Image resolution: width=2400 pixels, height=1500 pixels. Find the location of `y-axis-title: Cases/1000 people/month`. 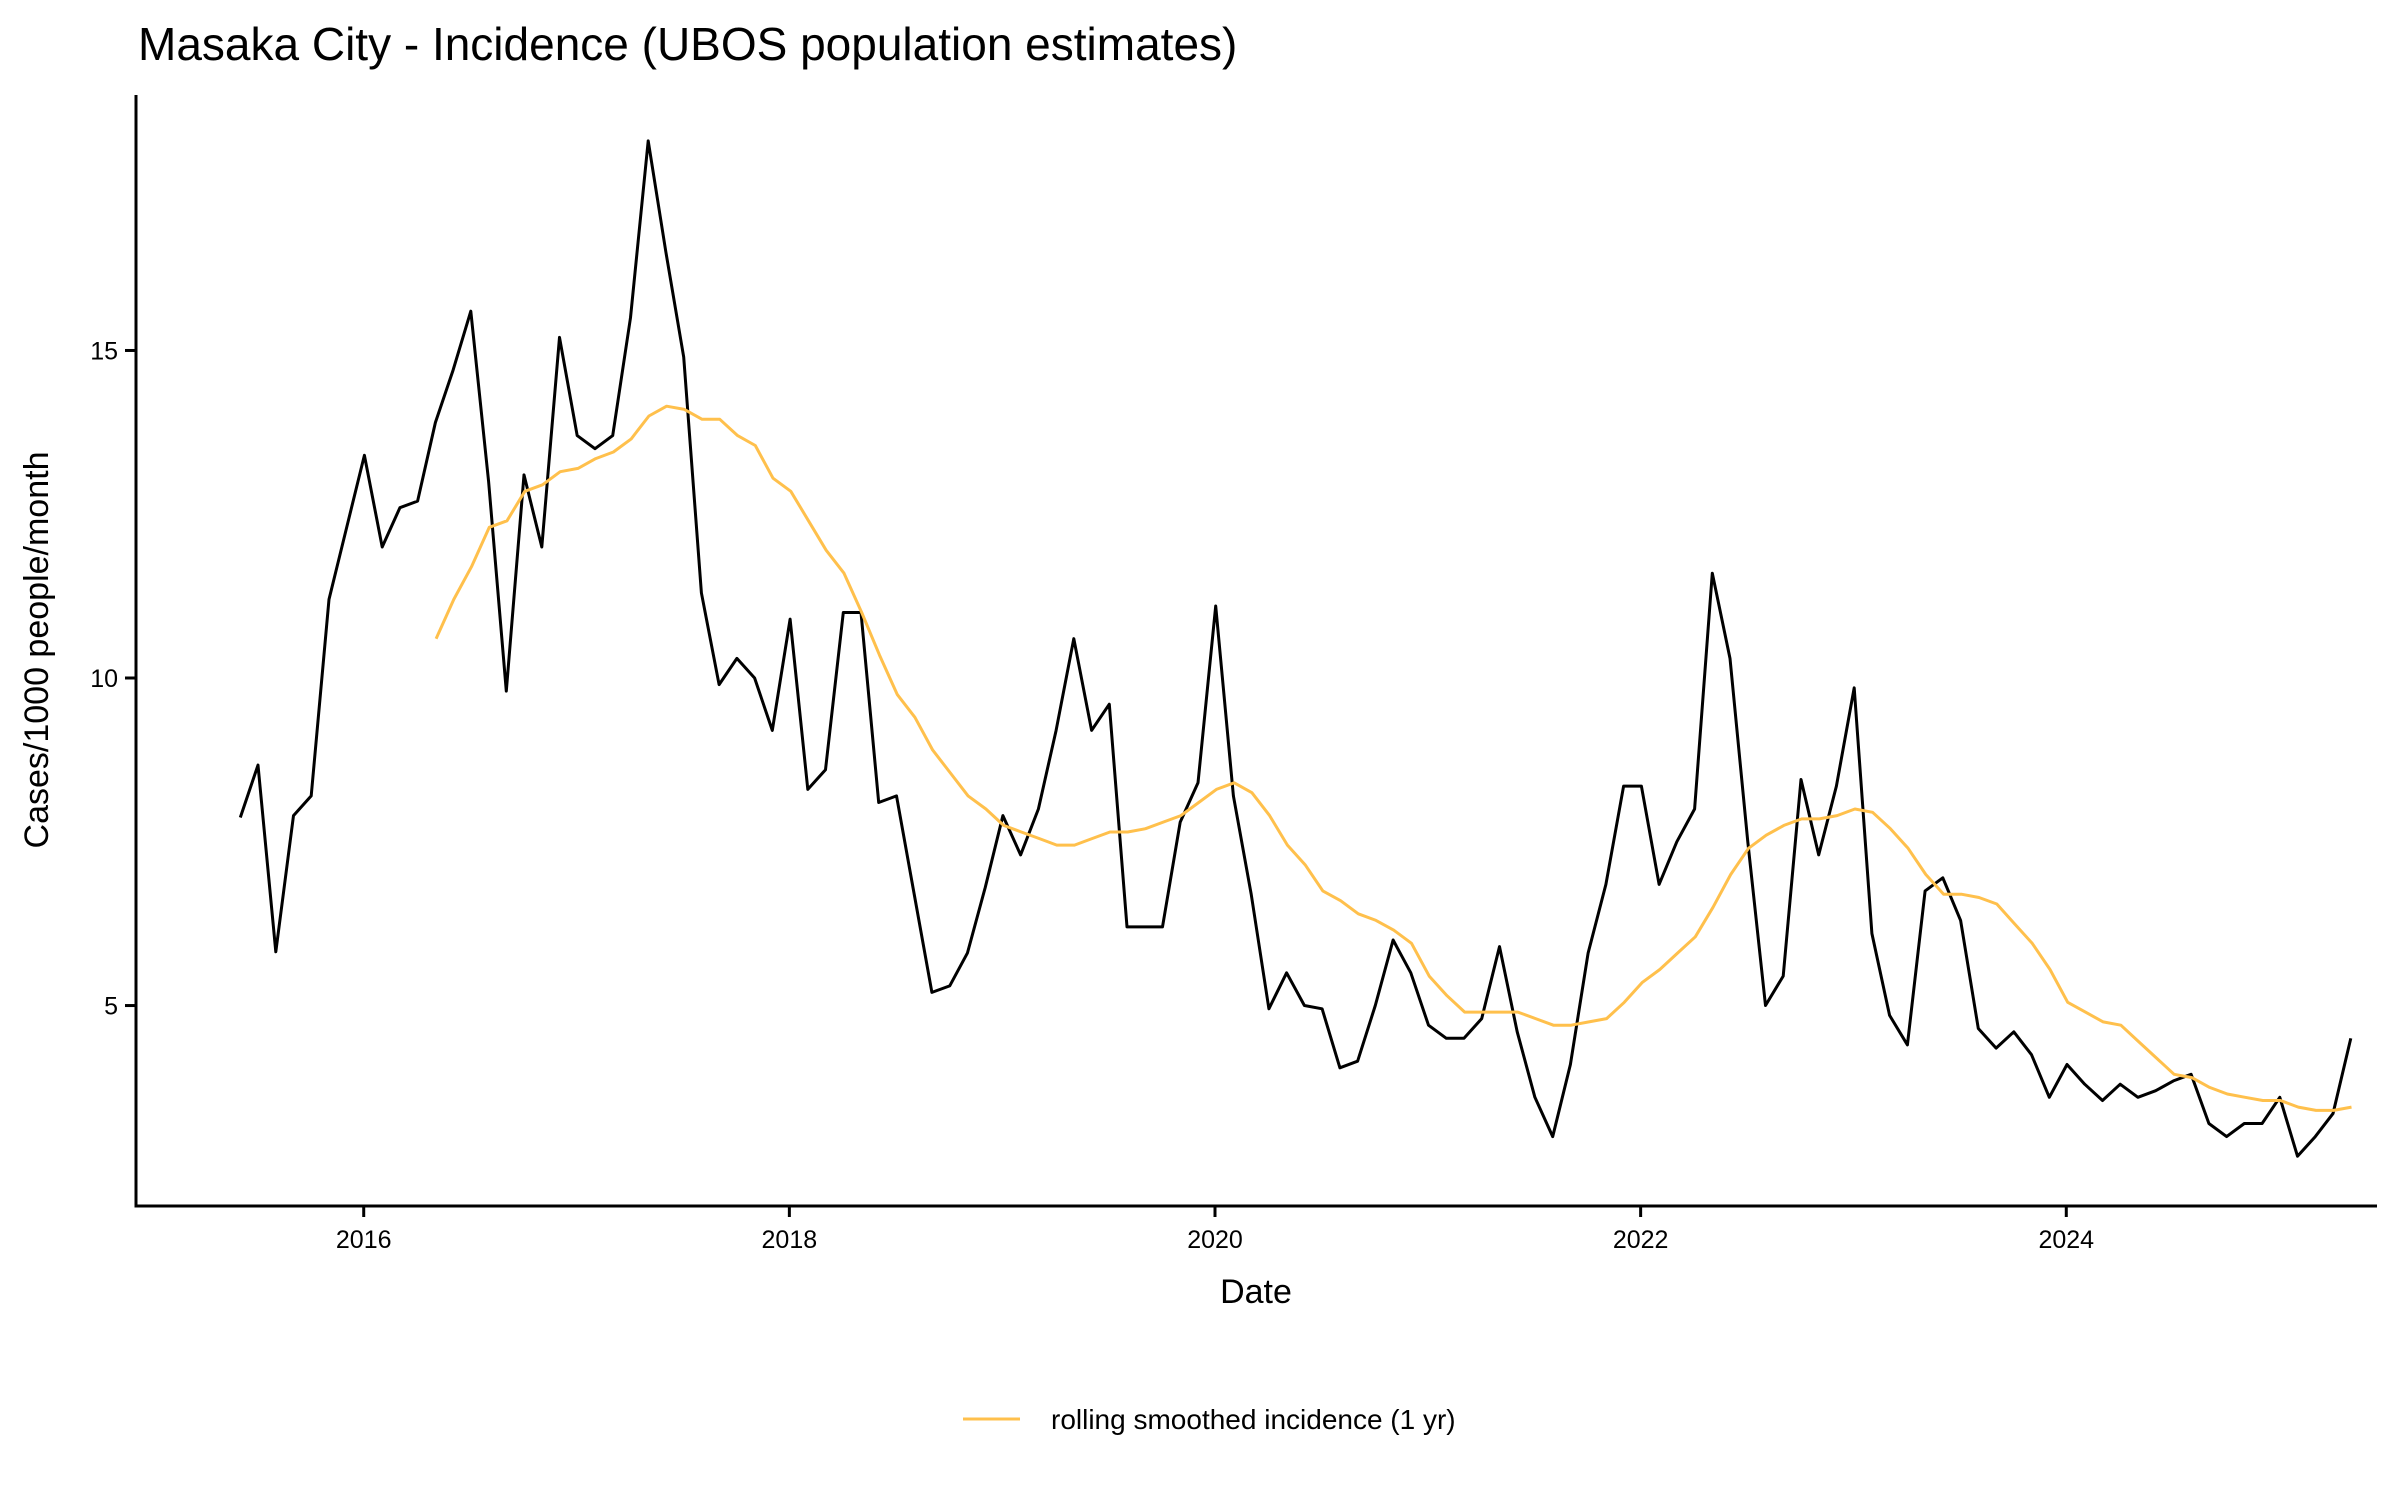

y-axis-title: Cases/1000 people/month is located at coordinates (37, 650).